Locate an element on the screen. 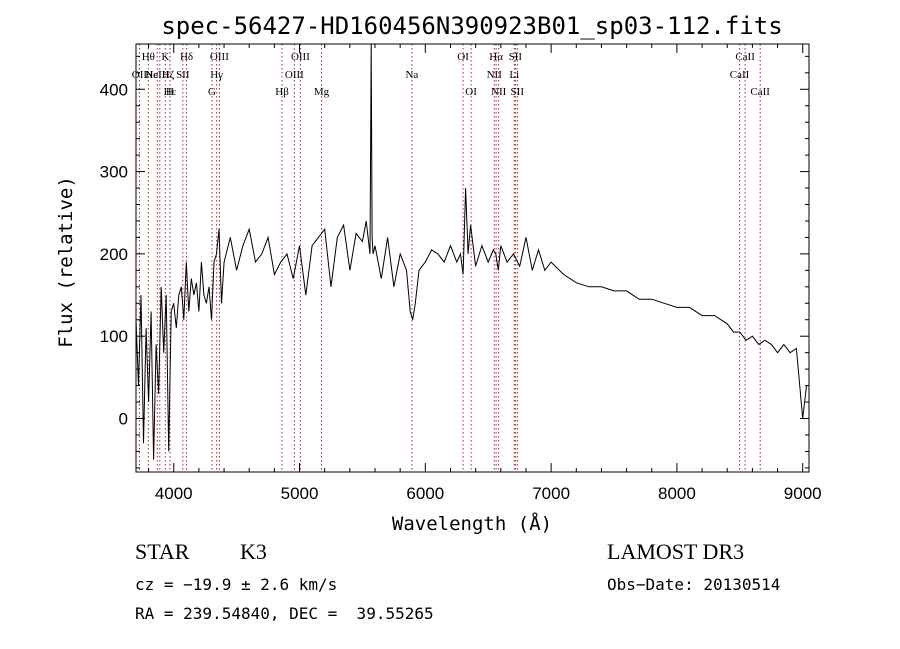  survey-name: LAMOST DR3 is located at coordinates (676, 551).